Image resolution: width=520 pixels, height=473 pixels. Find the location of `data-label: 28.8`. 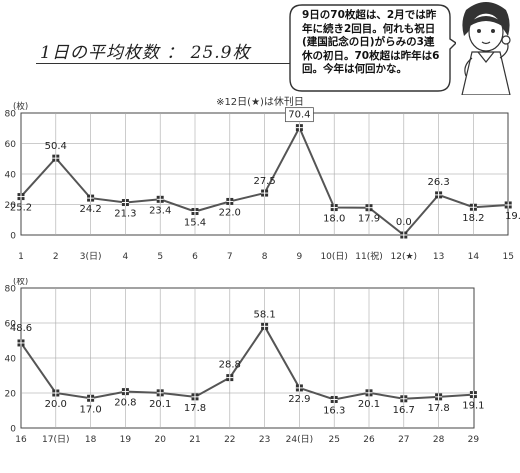

data-label: 28.8 is located at coordinates (230, 365).